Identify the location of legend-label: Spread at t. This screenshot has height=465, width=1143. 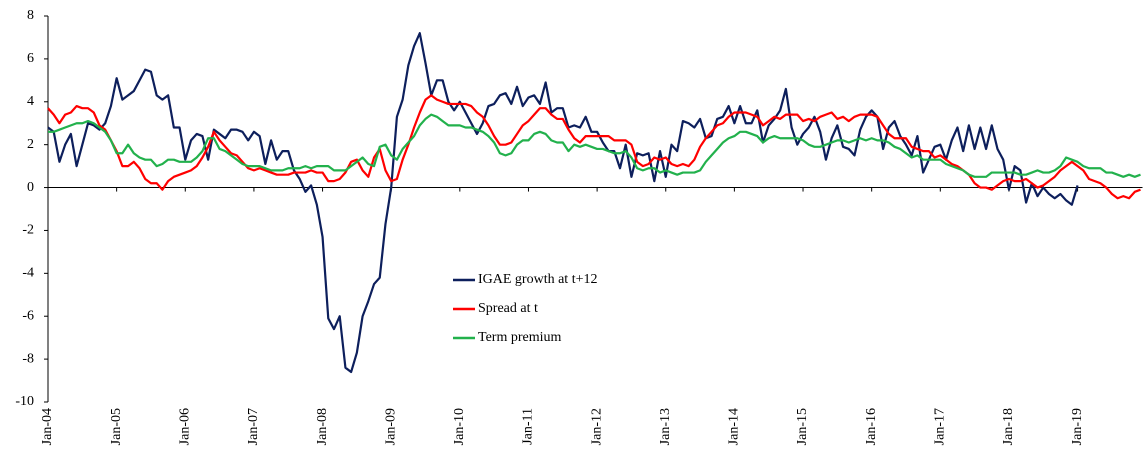
(508, 308).